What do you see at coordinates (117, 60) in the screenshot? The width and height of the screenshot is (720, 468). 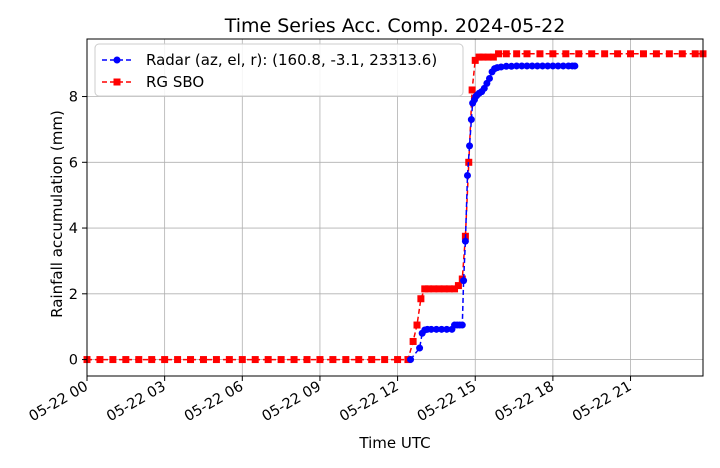 I see `legend-radar-marker` at bounding box center [117, 60].